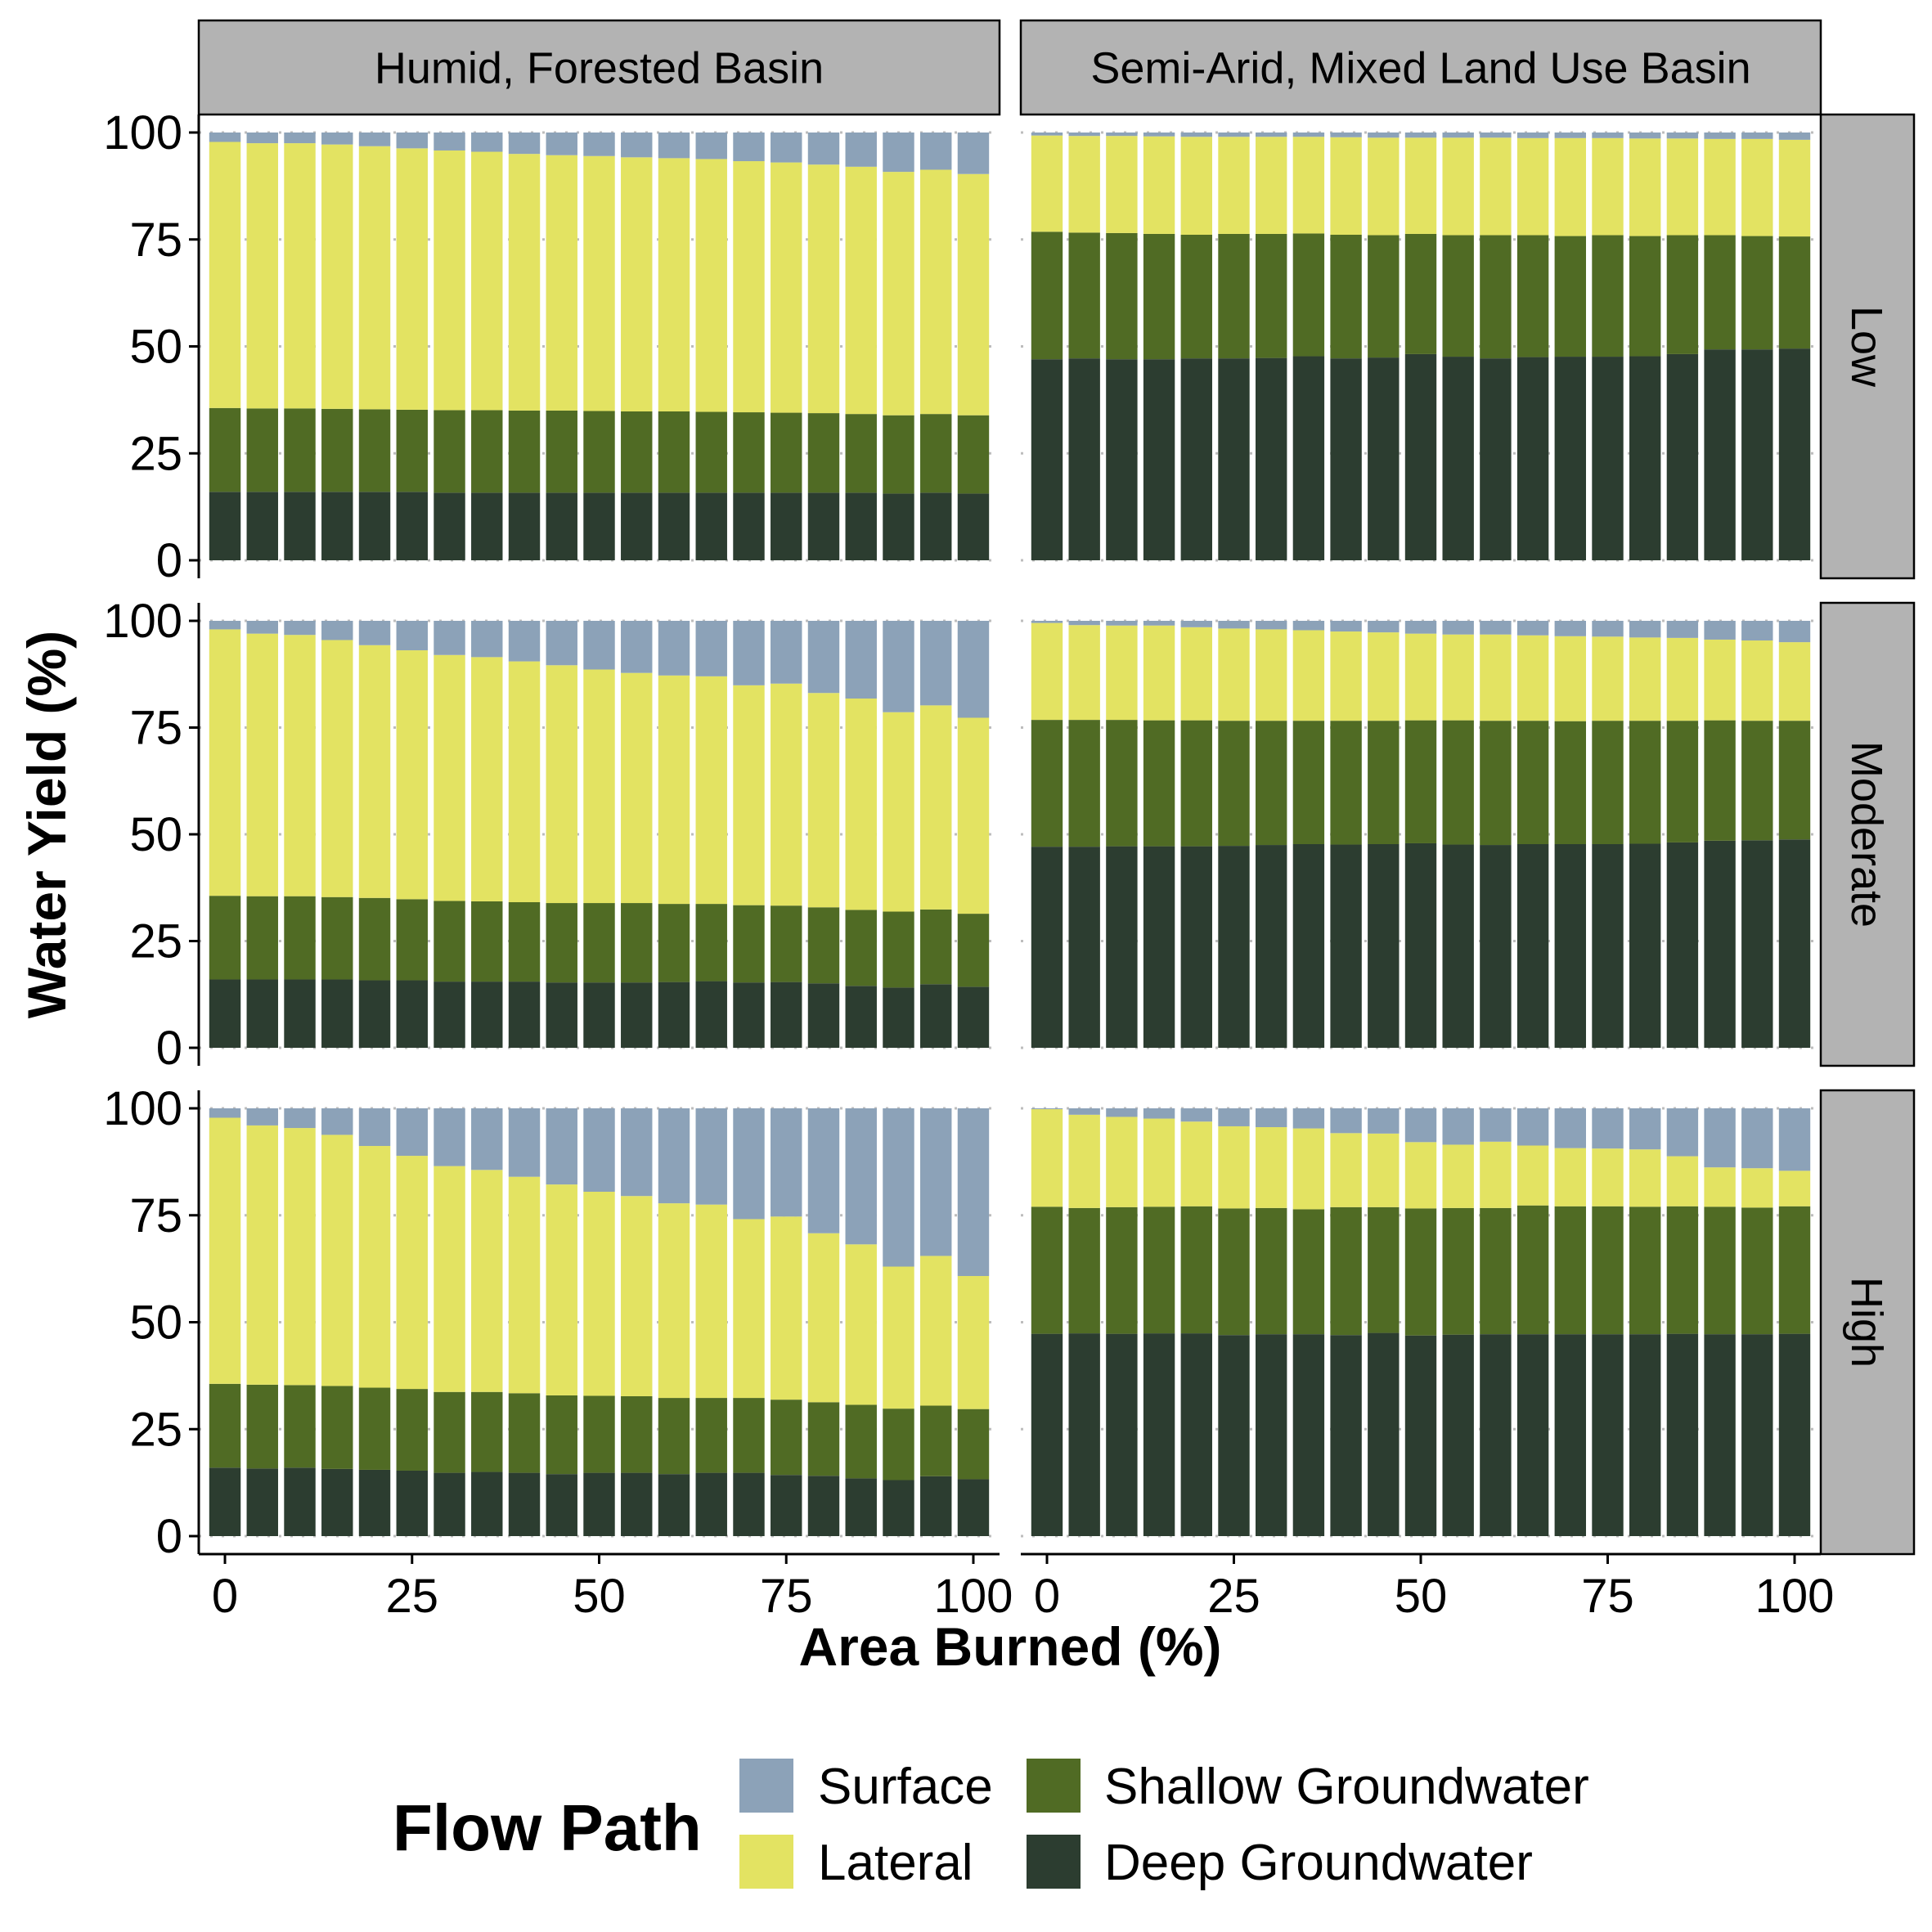  What do you see at coordinates (151, 835) in the screenshot?
I see `y-axis-moderate: 0 25 50 75 100` at bounding box center [151, 835].